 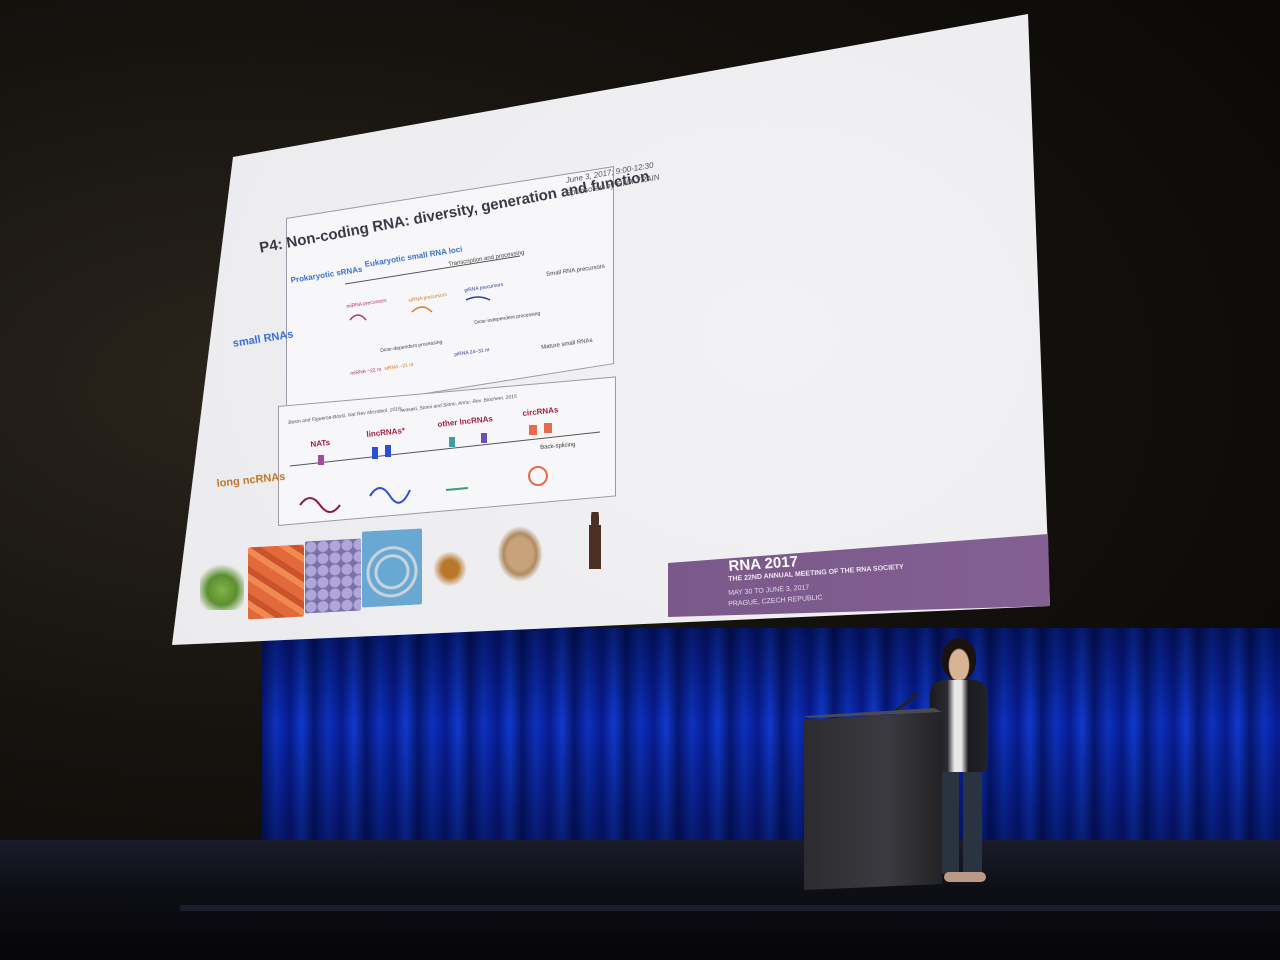 I want to click on speaker-shoes, so click(x=965, y=877).